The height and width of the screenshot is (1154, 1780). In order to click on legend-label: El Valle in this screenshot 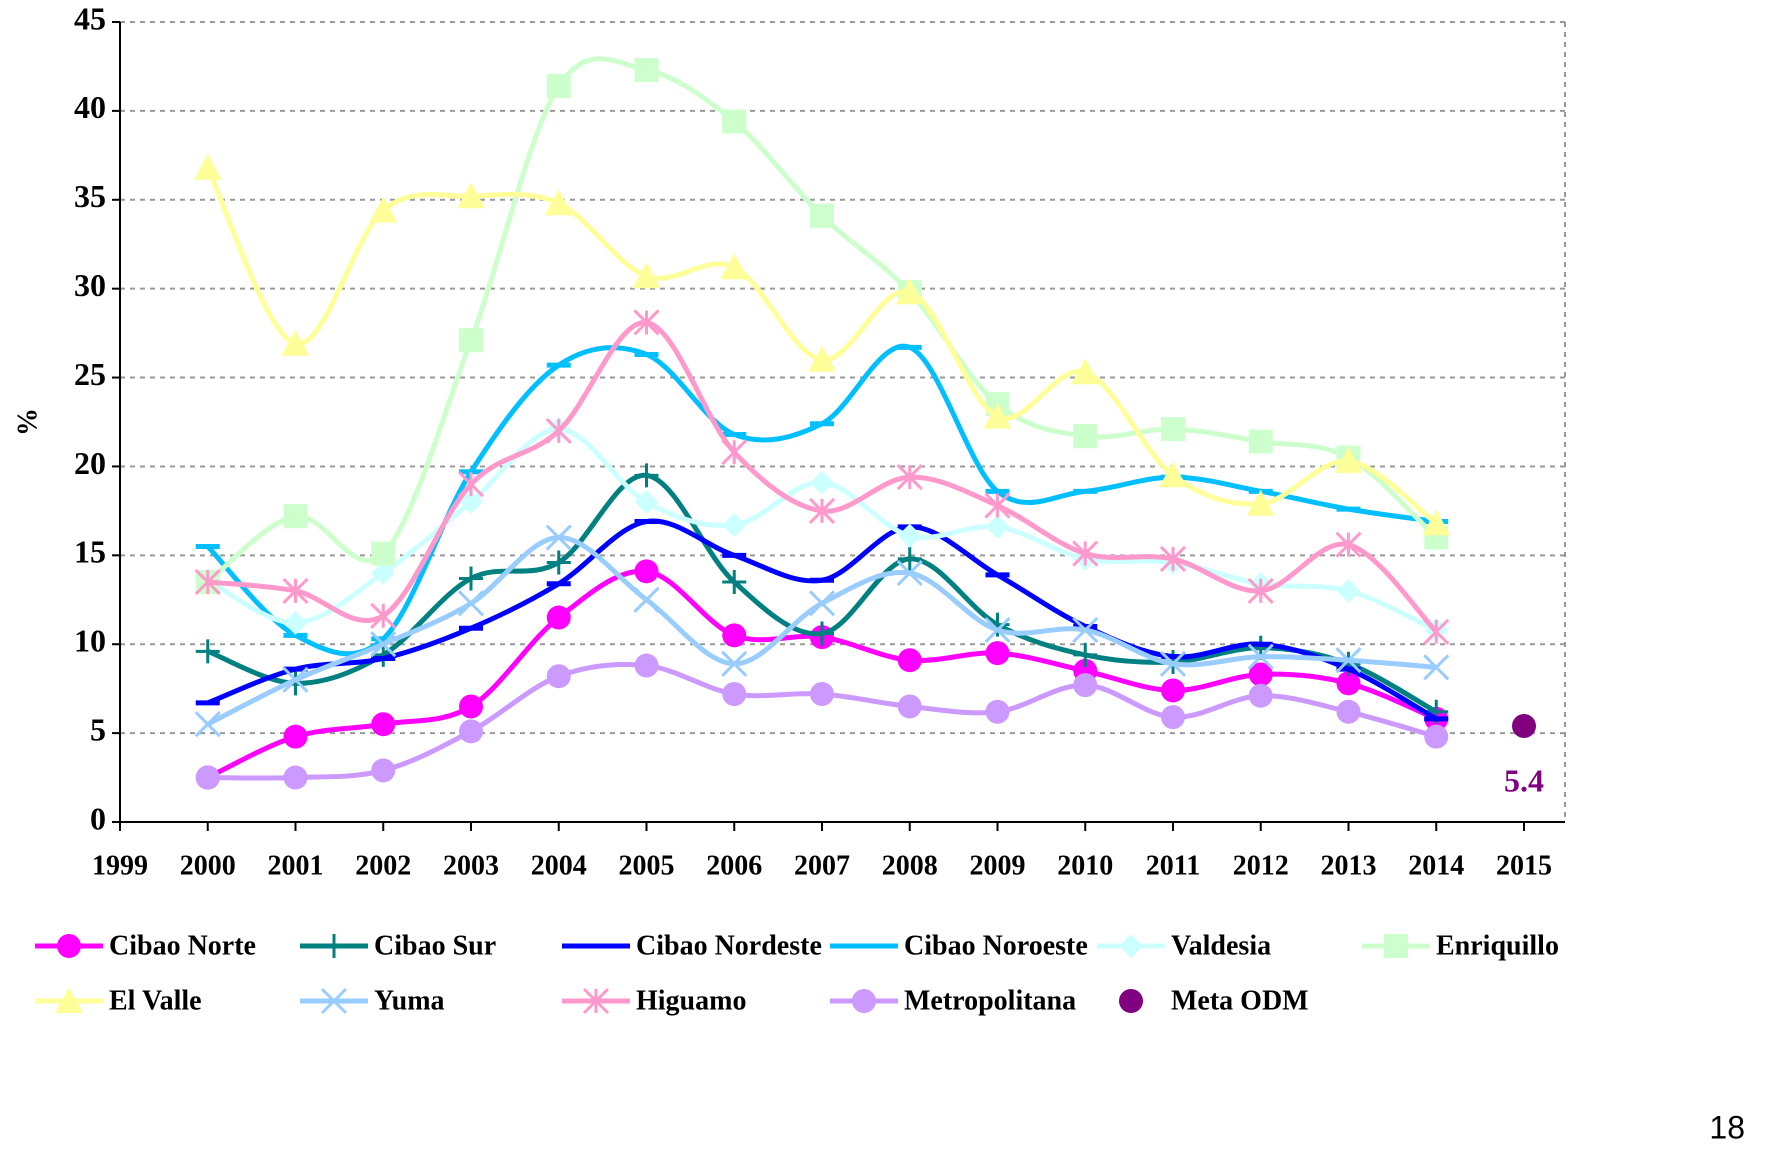, I will do `click(155, 1000)`.